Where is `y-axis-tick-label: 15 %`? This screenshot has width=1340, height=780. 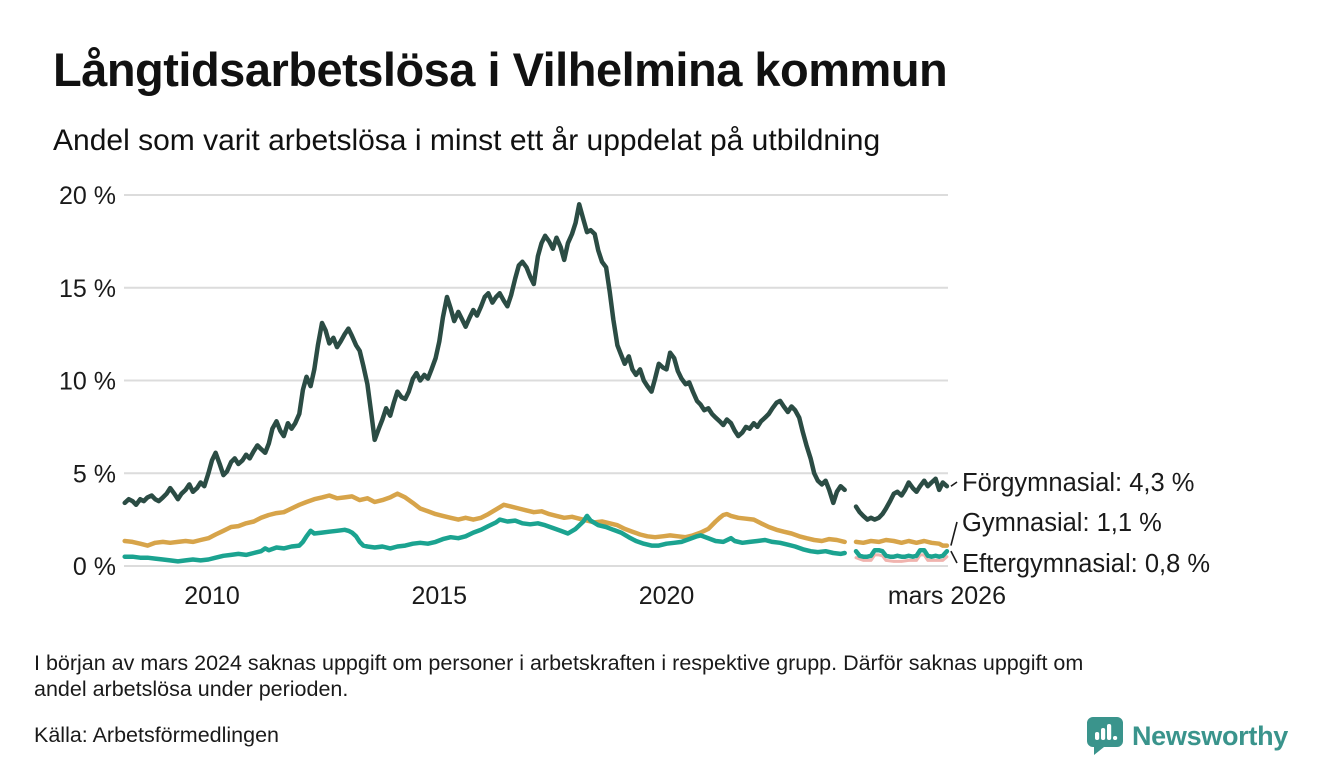
y-axis-tick-label: 15 % is located at coordinates (87, 289).